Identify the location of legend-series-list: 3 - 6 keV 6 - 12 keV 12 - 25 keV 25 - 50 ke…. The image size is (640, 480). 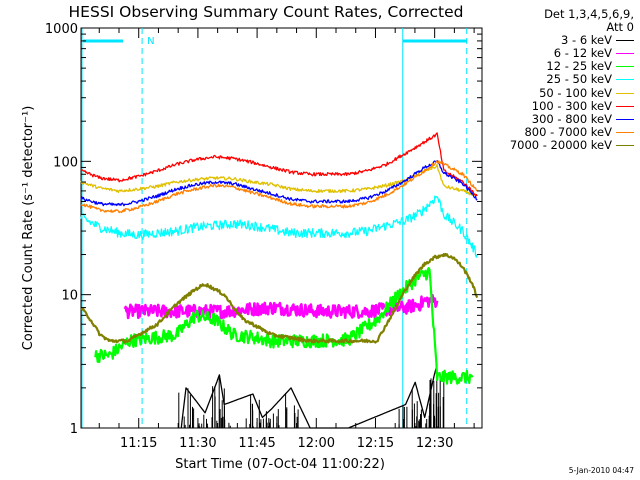
(559, 93).